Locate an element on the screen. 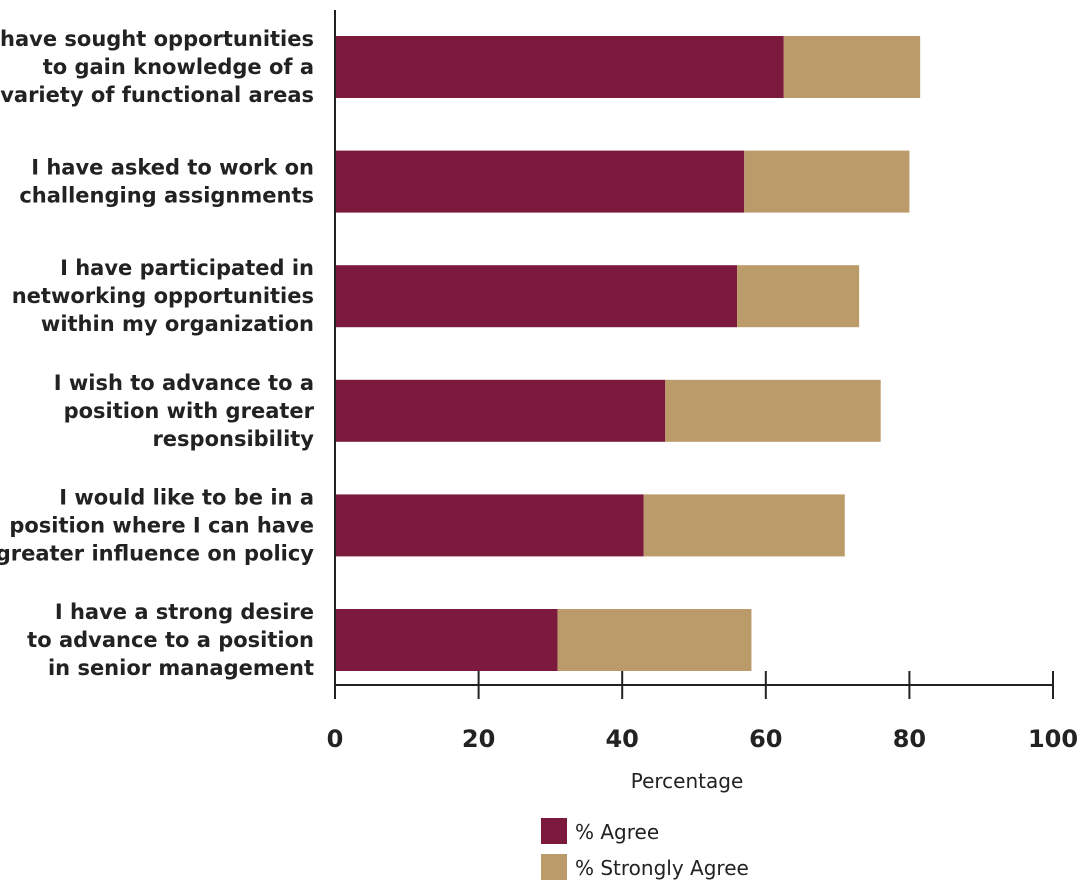 Image resolution: width=1081 pixels, height=884 pixels. category-label: I have a strong desire is located at coordinates (184, 612).